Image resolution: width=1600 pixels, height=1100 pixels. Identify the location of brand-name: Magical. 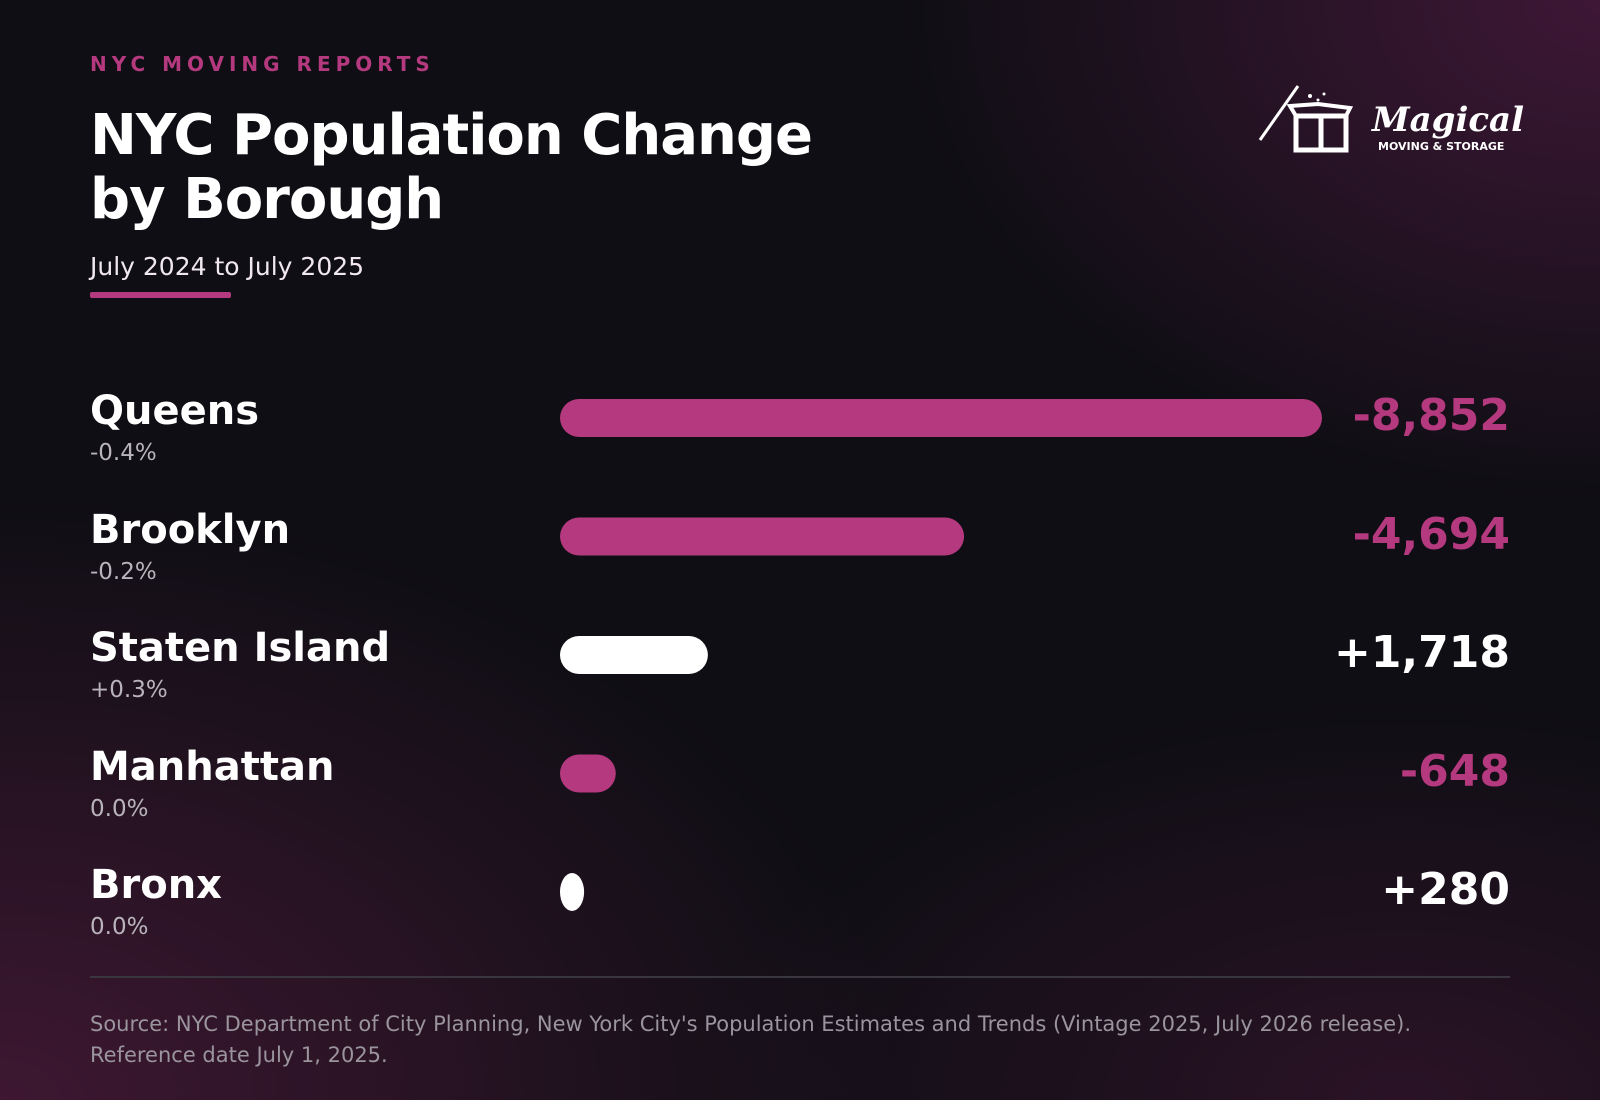
(1448, 120).